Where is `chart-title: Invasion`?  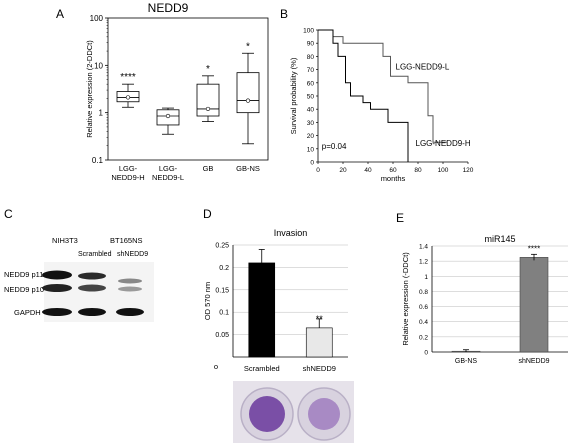
chart-title: Invasion is located at coordinates (291, 233).